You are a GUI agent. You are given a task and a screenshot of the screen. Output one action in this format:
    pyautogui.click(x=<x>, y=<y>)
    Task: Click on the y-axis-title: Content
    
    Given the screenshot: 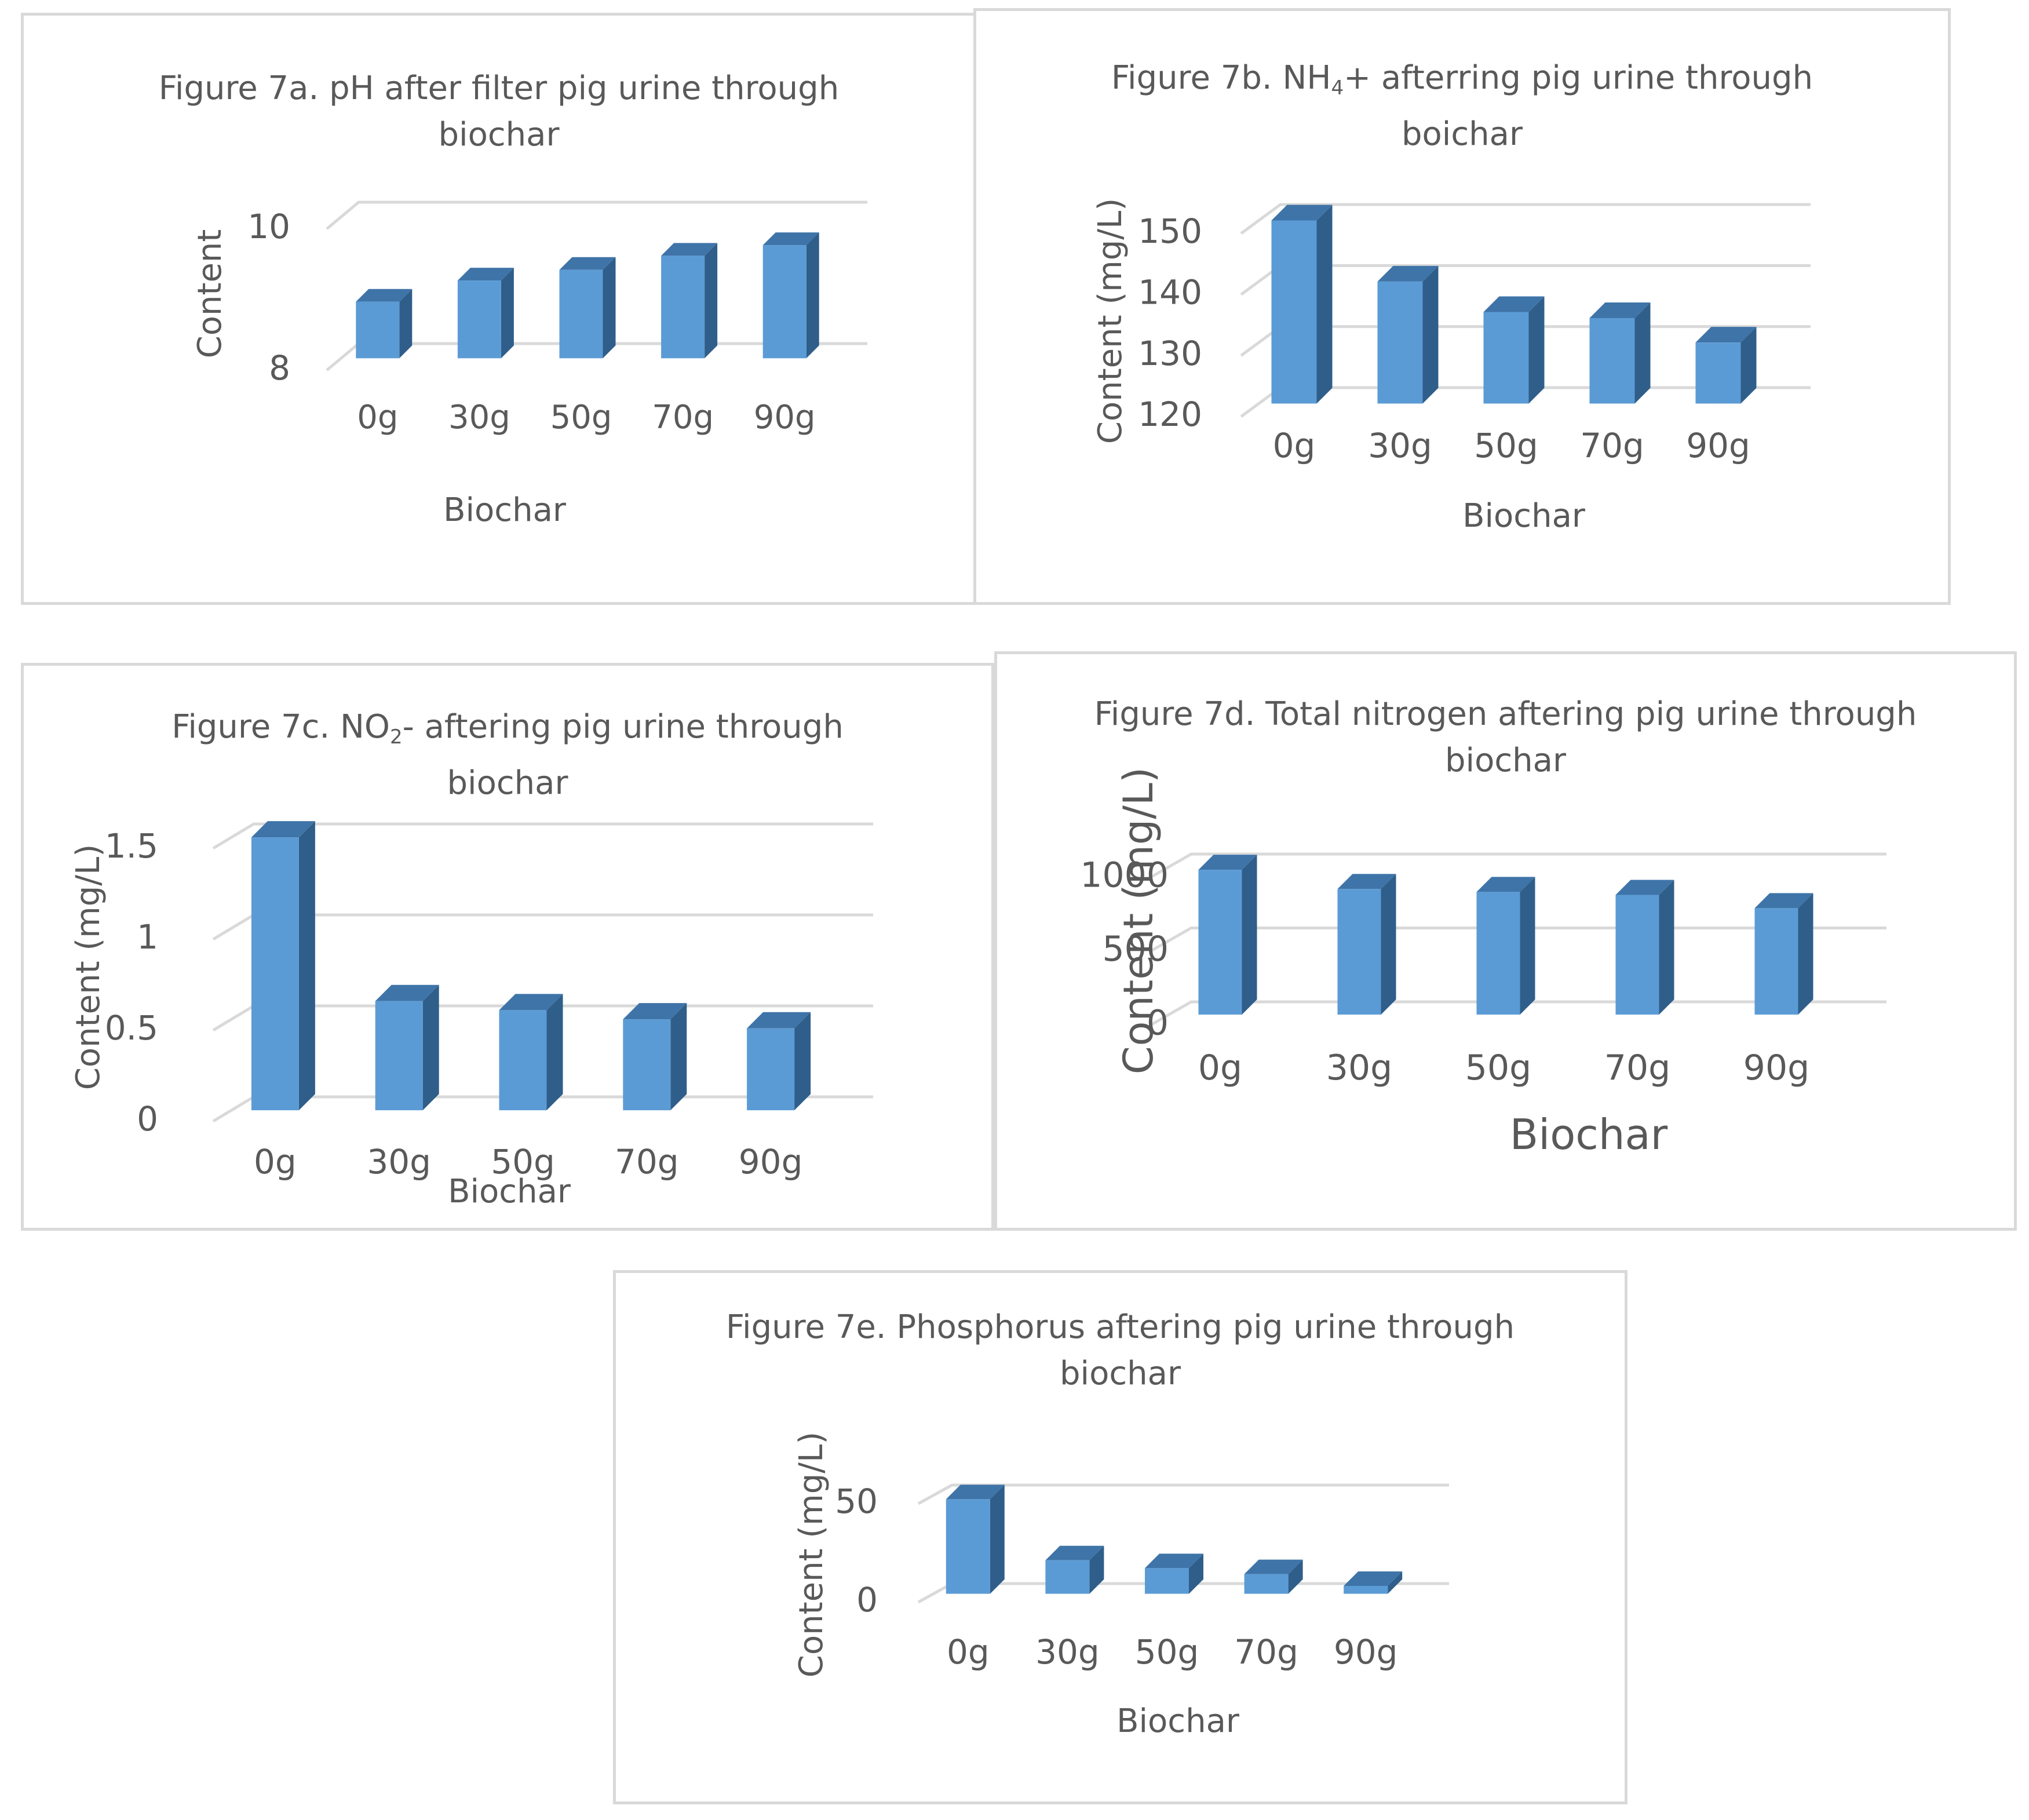 What is the action you would take?
    pyautogui.click(x=210, y=294)
    